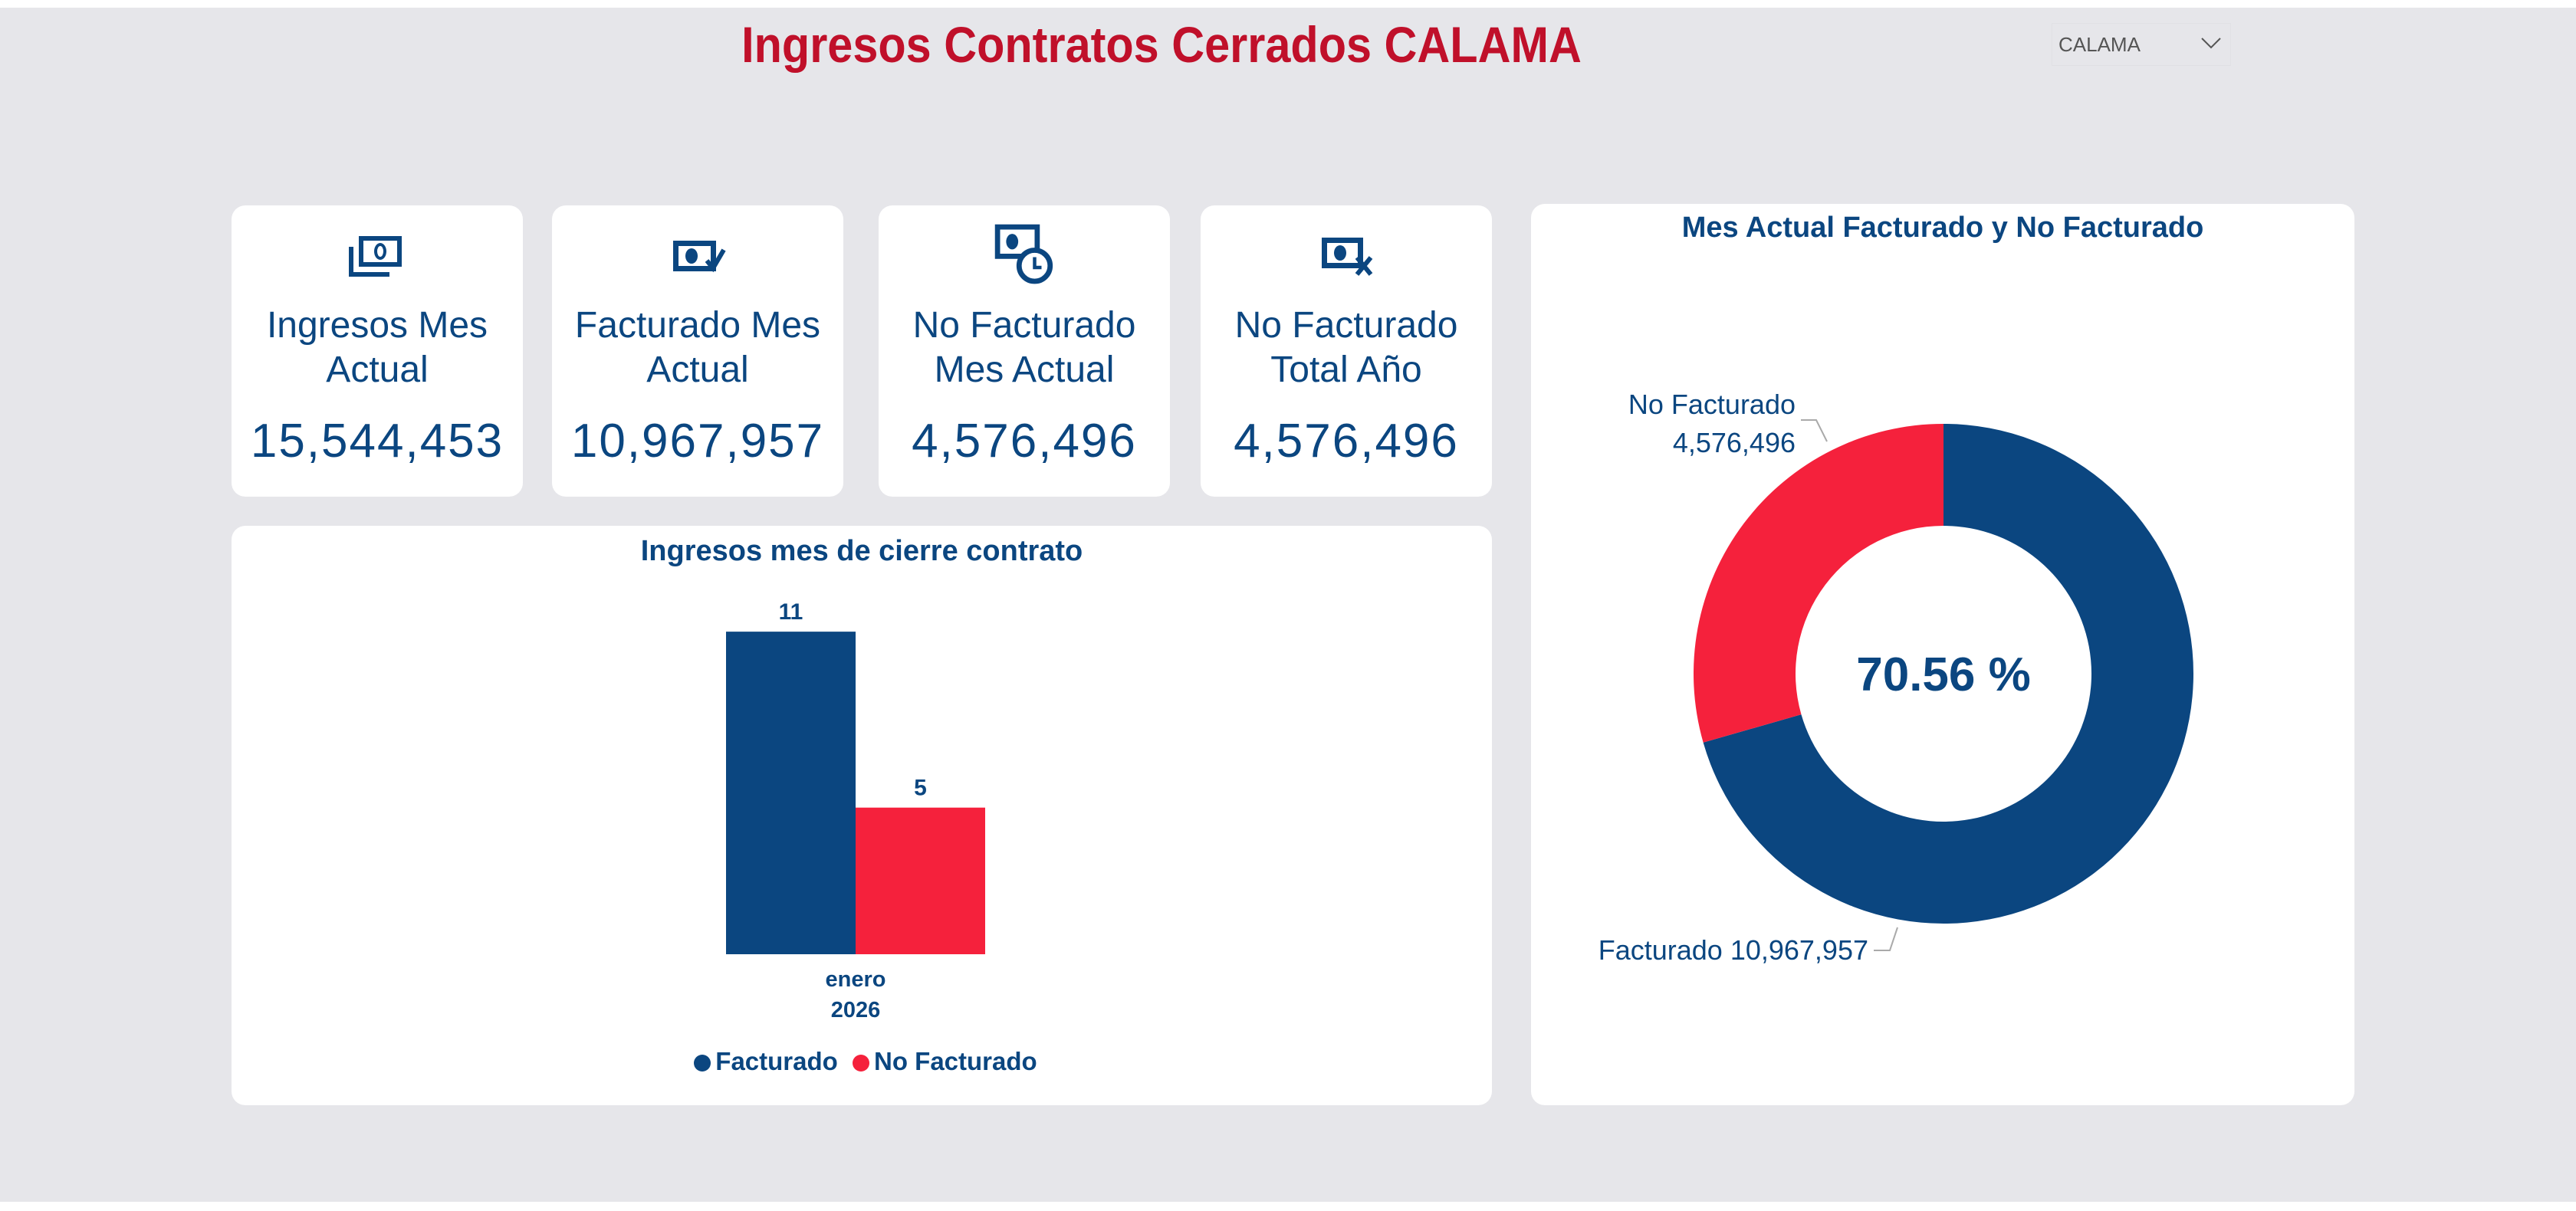 The image size is (2576, 1211). What do you see at coordinates (1346, 347) in the screenshot?
I see `kpi-label: No Facturado Total Año` at bounding box center [1346, 347].